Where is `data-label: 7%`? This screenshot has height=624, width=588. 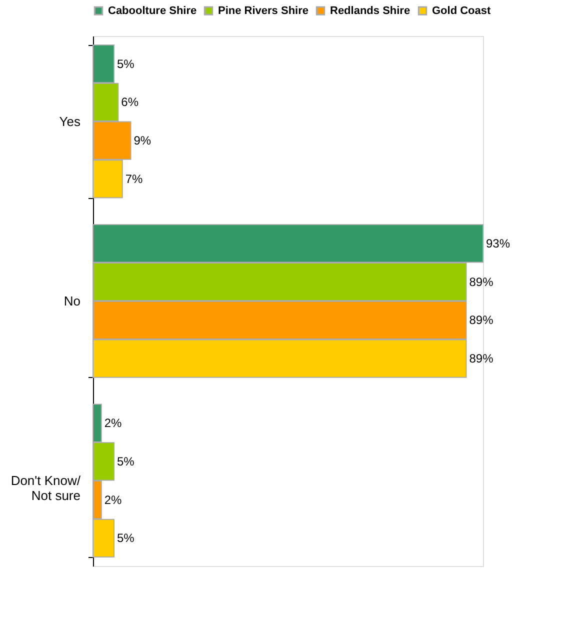
data-label: 7% is located at coordinates (134, 179).